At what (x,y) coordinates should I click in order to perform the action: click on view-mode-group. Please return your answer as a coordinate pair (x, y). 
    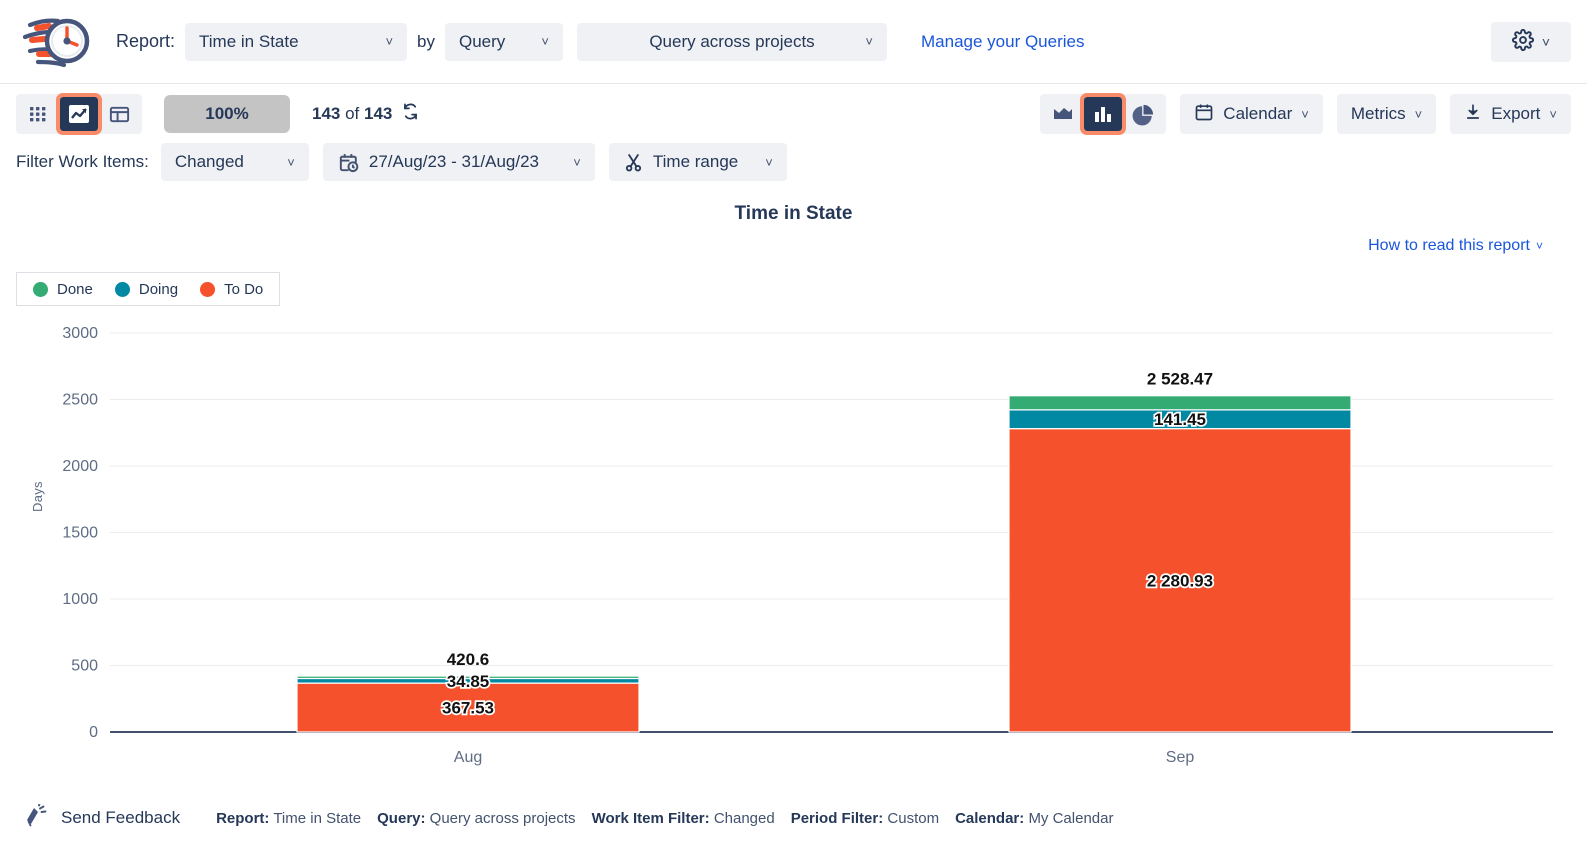
    Looking at the image, I should click on (79, 114).